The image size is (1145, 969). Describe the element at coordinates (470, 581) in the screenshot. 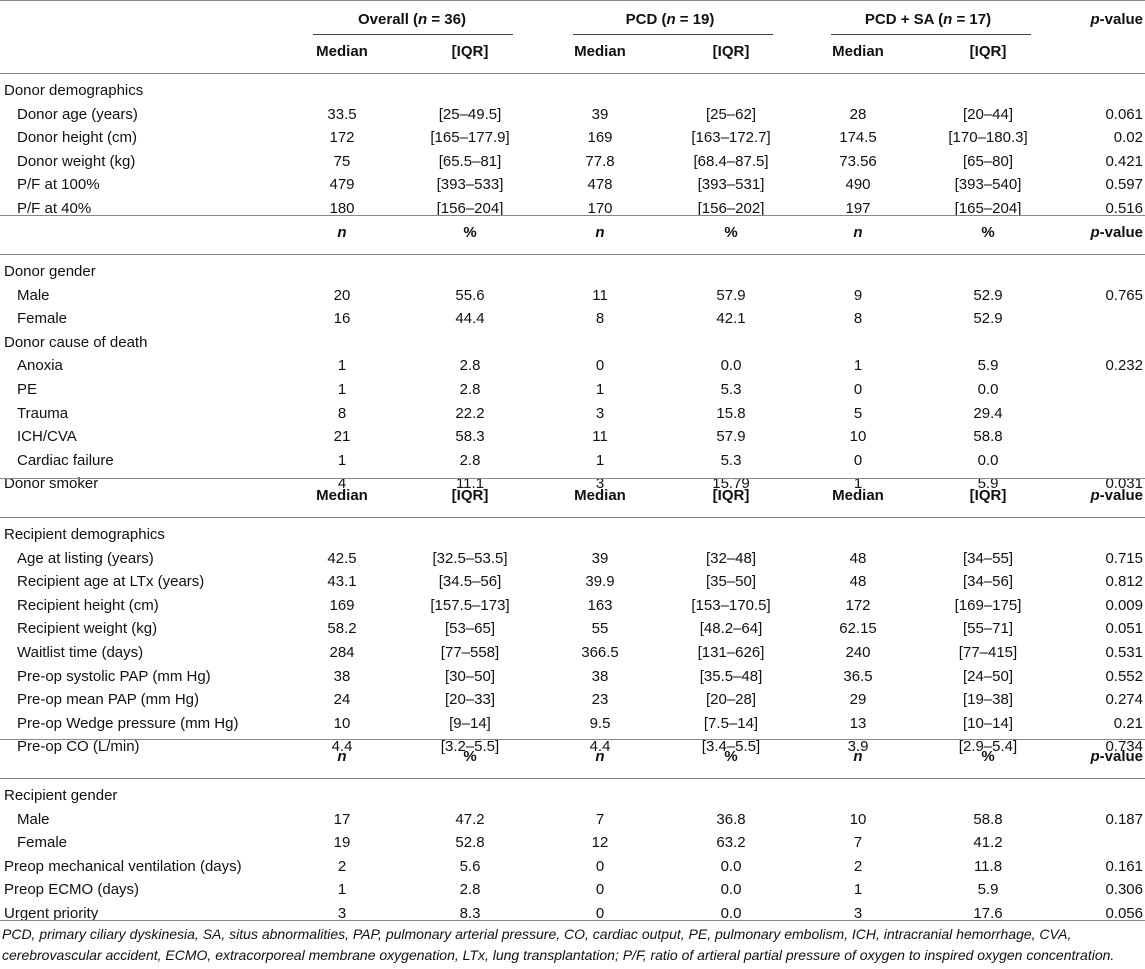

I see `table-cell: [34.5–56]` at that location.